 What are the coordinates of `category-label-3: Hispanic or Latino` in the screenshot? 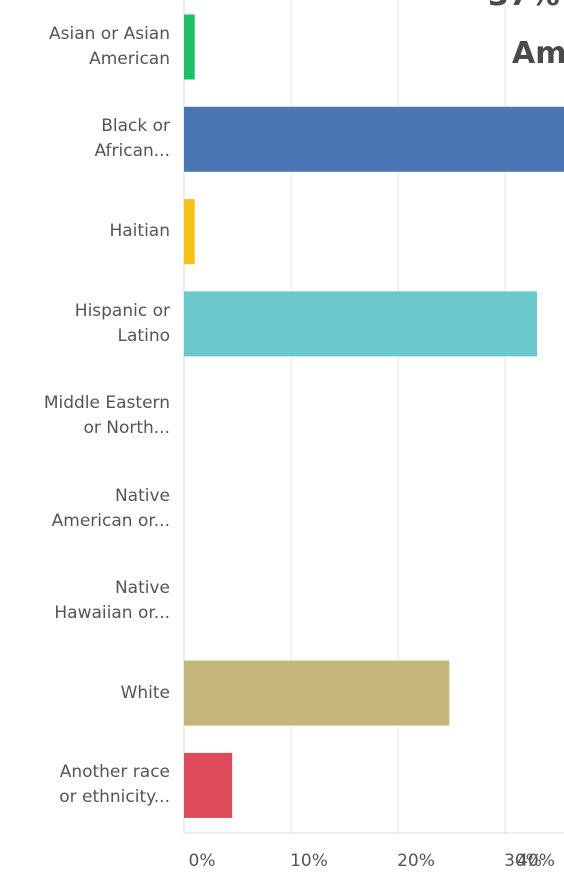 It's located at (85, 324).